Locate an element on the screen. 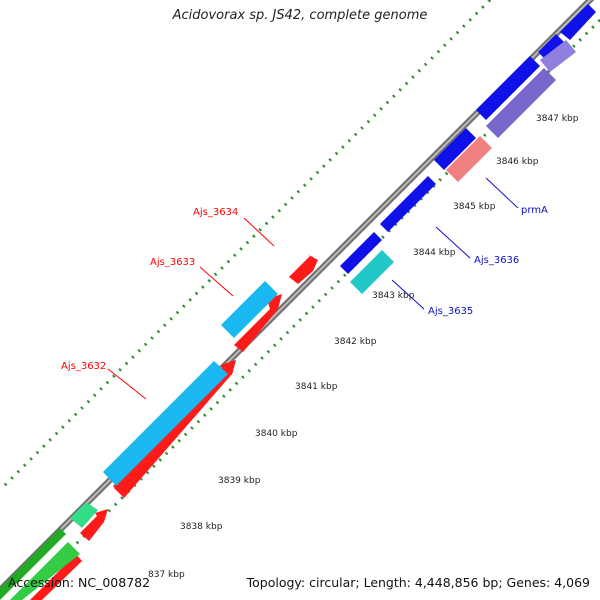 The image size is (600, 600). tick-label: 3843 kbp is located at coordinates (393, 296).